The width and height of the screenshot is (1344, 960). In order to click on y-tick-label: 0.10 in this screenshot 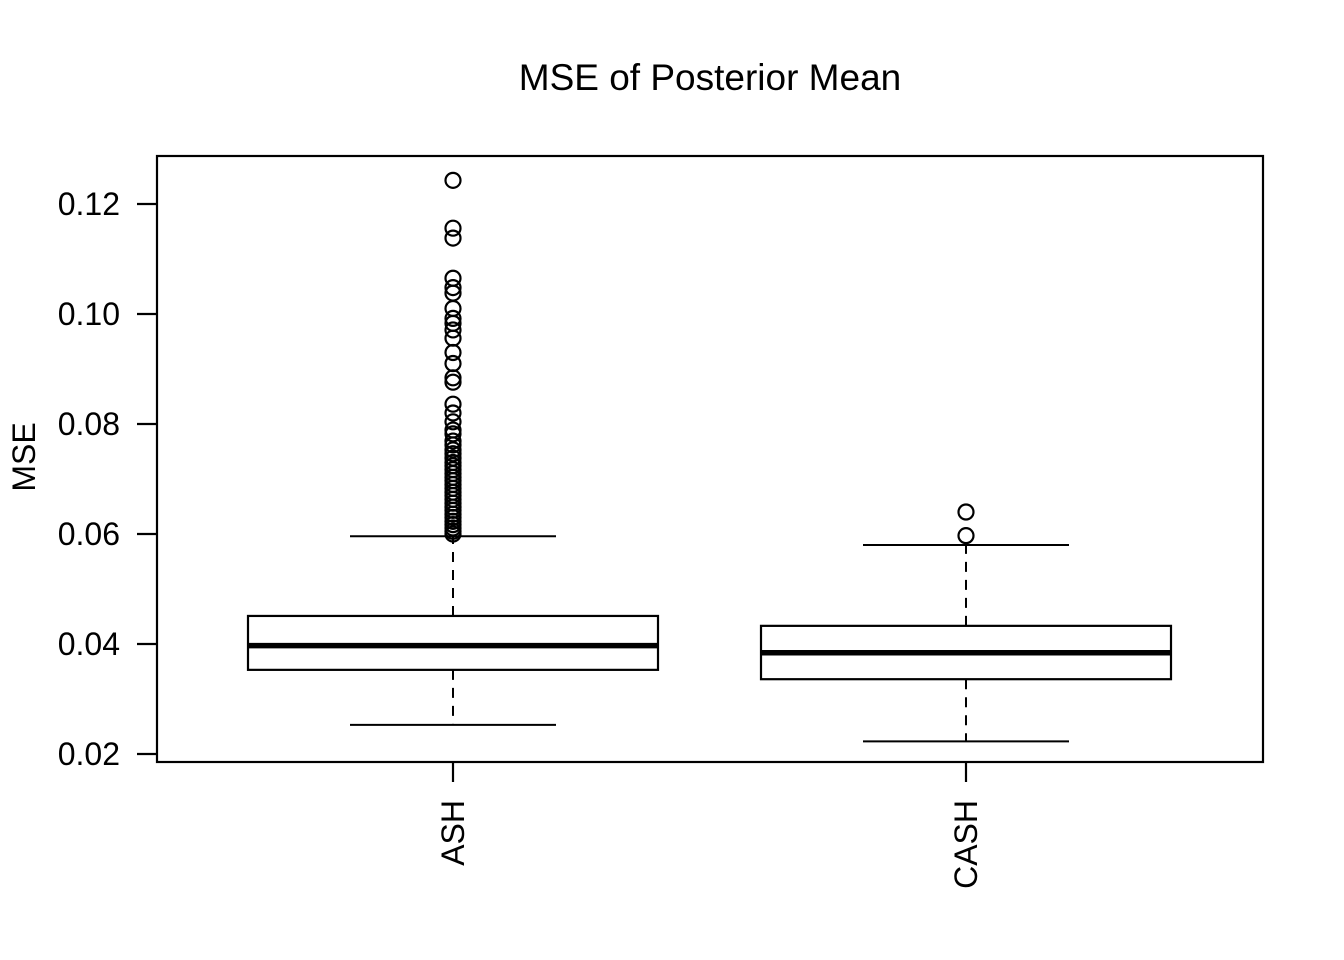, I will do `click(89, 314)`.